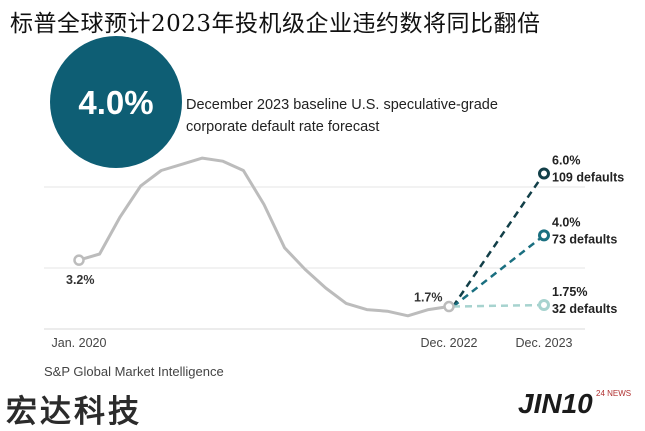 The image size is (645, 431). I want to click on watermark-right-logo: JIN10, so click(555, 403).